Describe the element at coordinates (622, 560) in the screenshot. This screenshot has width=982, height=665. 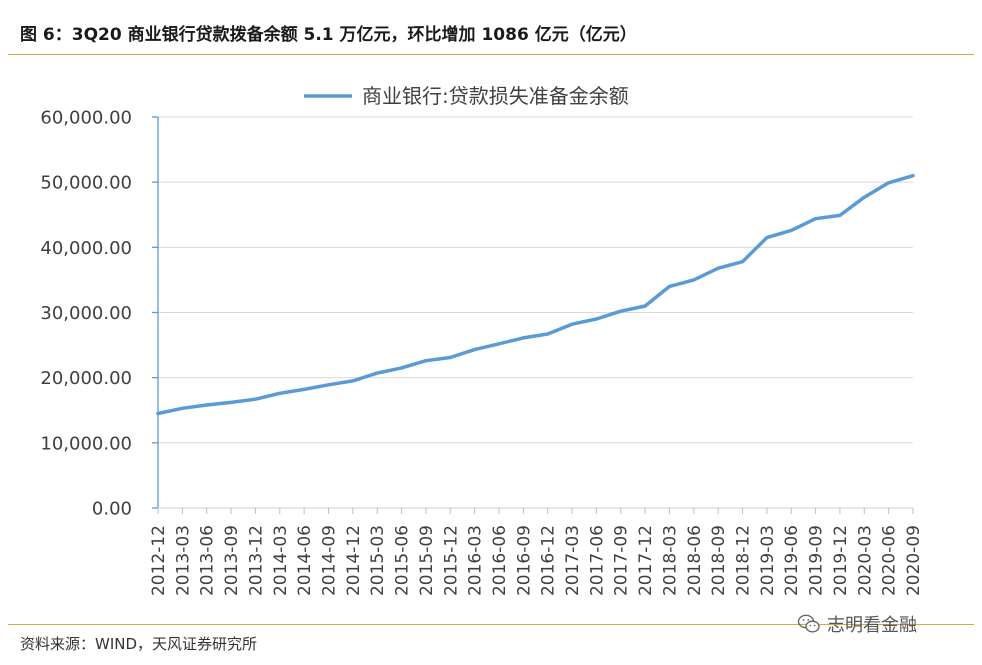
I see `x-tick-label: 2017-09` at that location.